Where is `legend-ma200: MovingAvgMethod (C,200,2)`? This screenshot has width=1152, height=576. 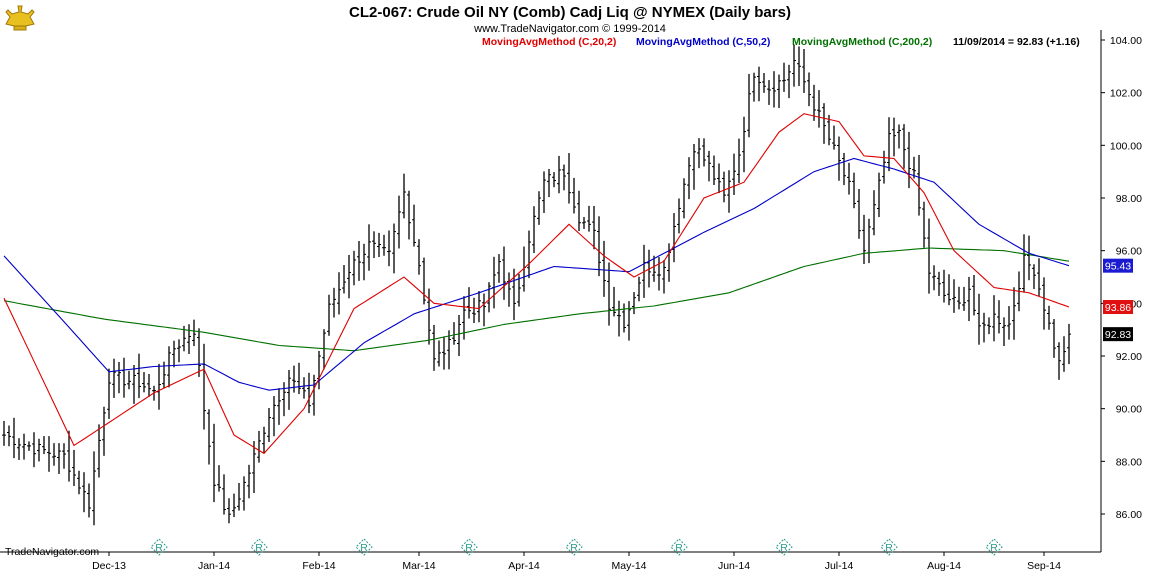
legend-ma200: MovingAvgMethod (C,200,2) is located at coordinates (862, 42).